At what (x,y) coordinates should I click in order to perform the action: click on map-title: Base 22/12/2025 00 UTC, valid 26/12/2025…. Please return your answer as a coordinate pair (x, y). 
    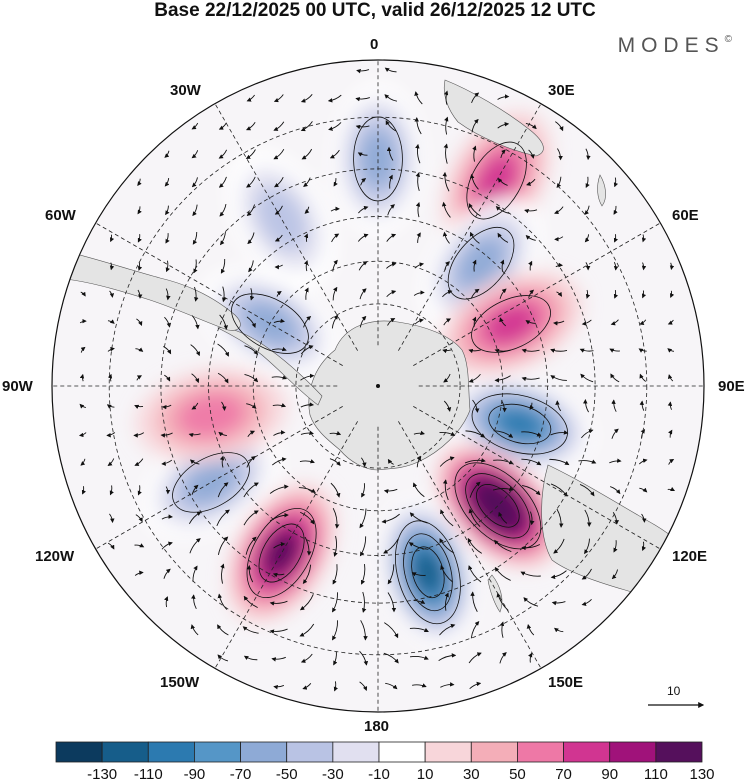
    Looking at the image, I should click on (375, 10).